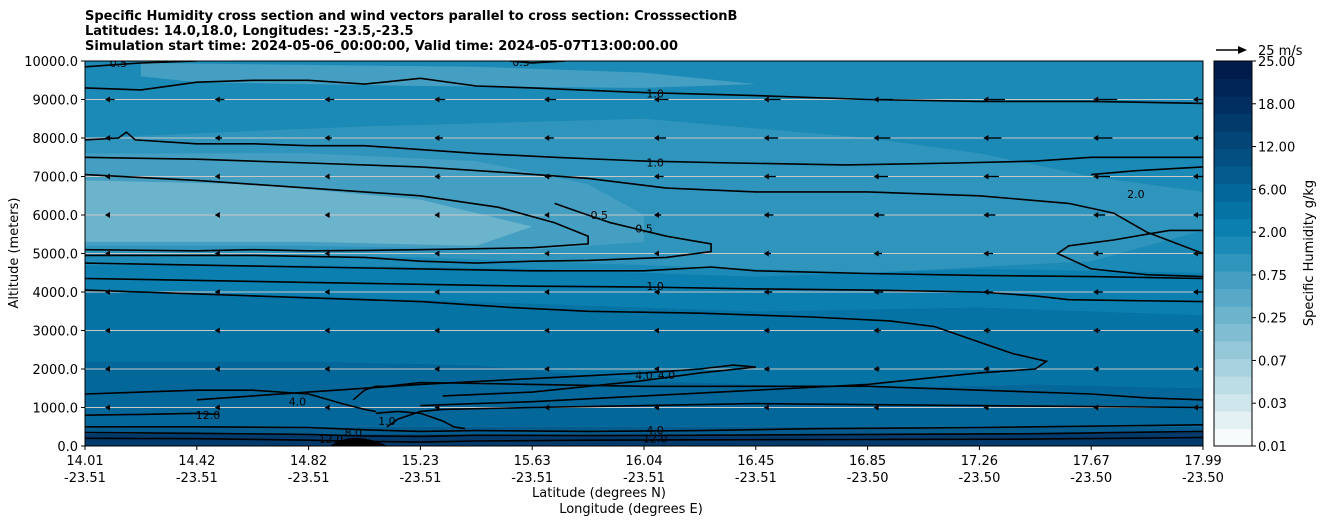 This screenshot has width=1326, height=526. What do you see at coordinates (979, 461) in the screenshot?
I see `x-tick-label-lat: 17.26` at bounding box center [979, 461].